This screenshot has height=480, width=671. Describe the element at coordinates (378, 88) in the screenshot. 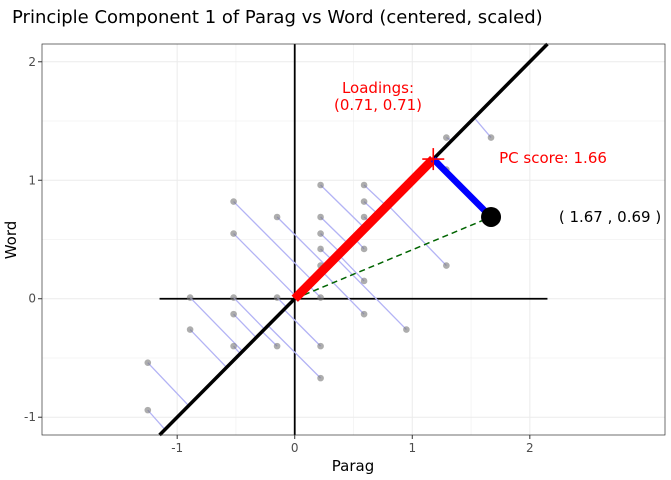

I see `loadings-title-label: Loadings:` at that location.